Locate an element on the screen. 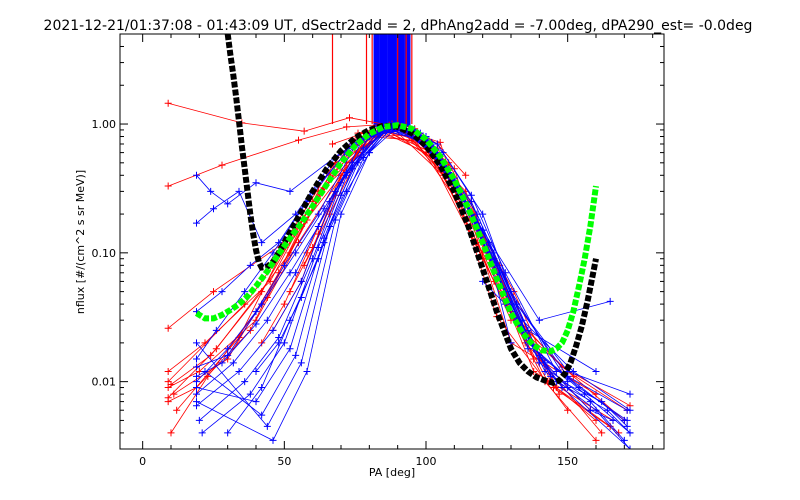 This screenshot has width=800, height=500. x-axis-label: PA [deg] is located at coordinates (392, 472).